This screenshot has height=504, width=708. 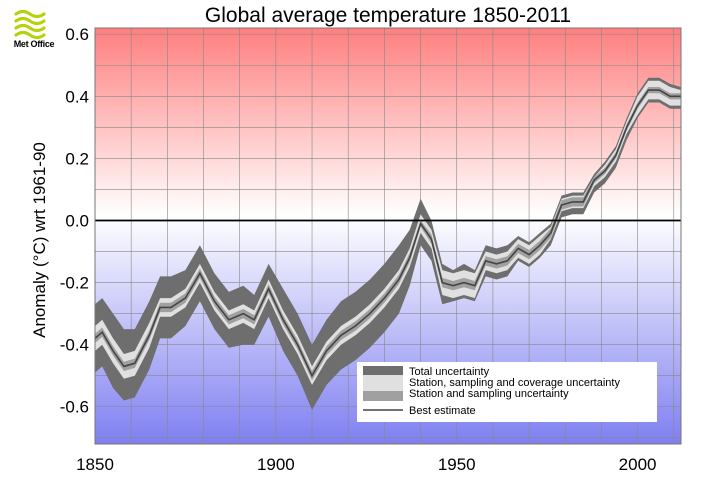 I want to click on logo-text: Met Office, so click(x=34, y=44).